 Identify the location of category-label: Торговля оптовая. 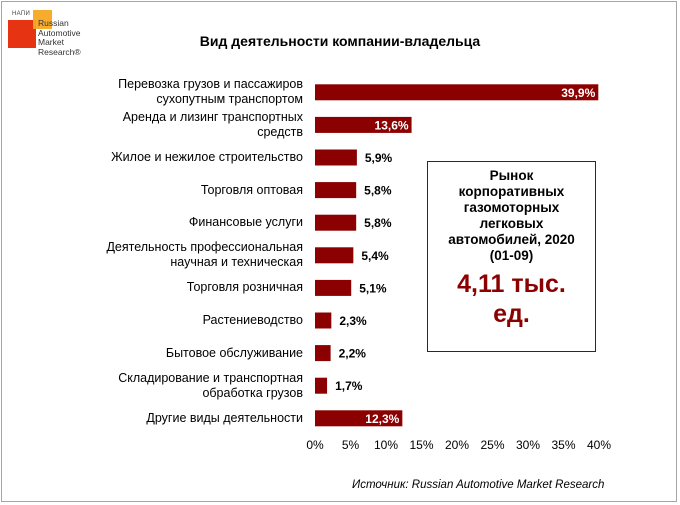
(153, 190).